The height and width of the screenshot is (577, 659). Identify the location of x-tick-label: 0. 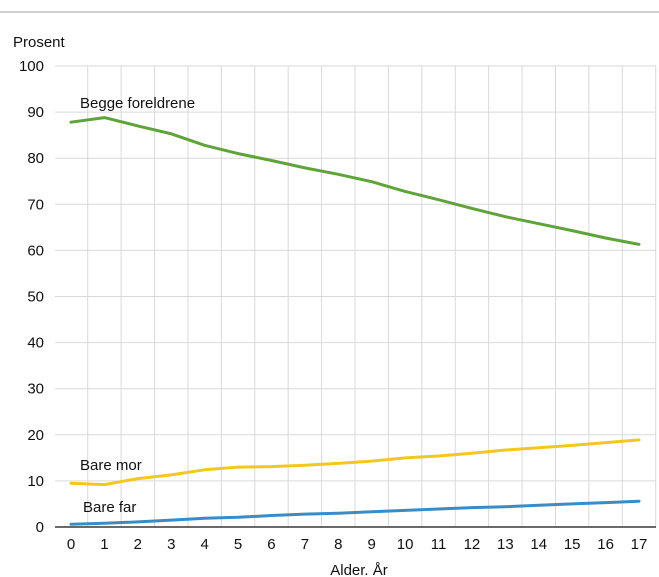
(71, 544).